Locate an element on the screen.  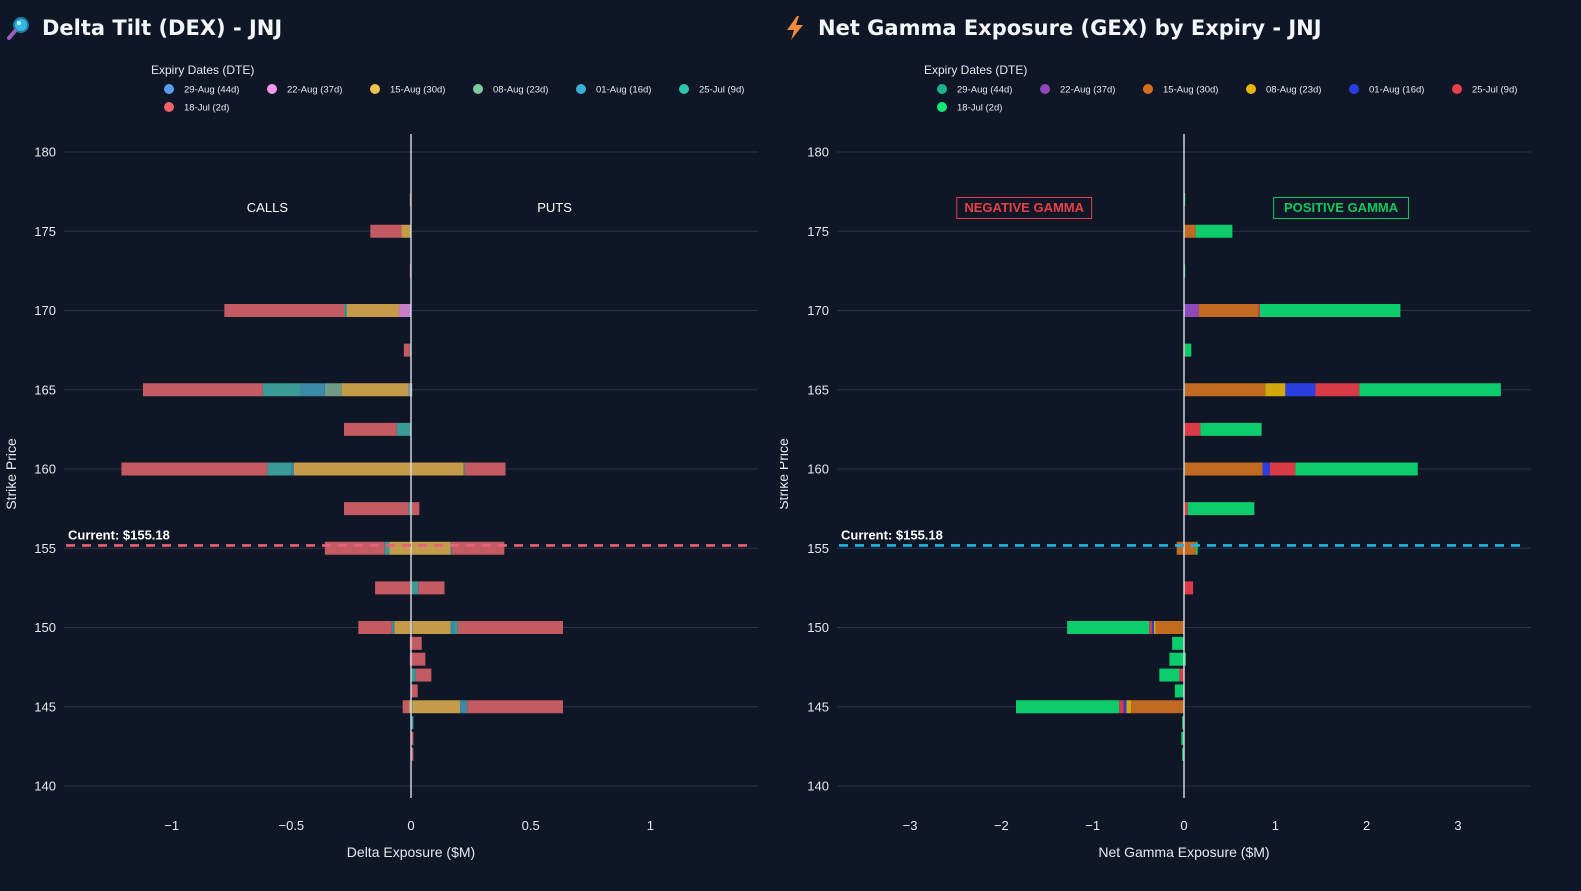
legend-item: 22-Aug (37d) is located at coordinates (304, 90).